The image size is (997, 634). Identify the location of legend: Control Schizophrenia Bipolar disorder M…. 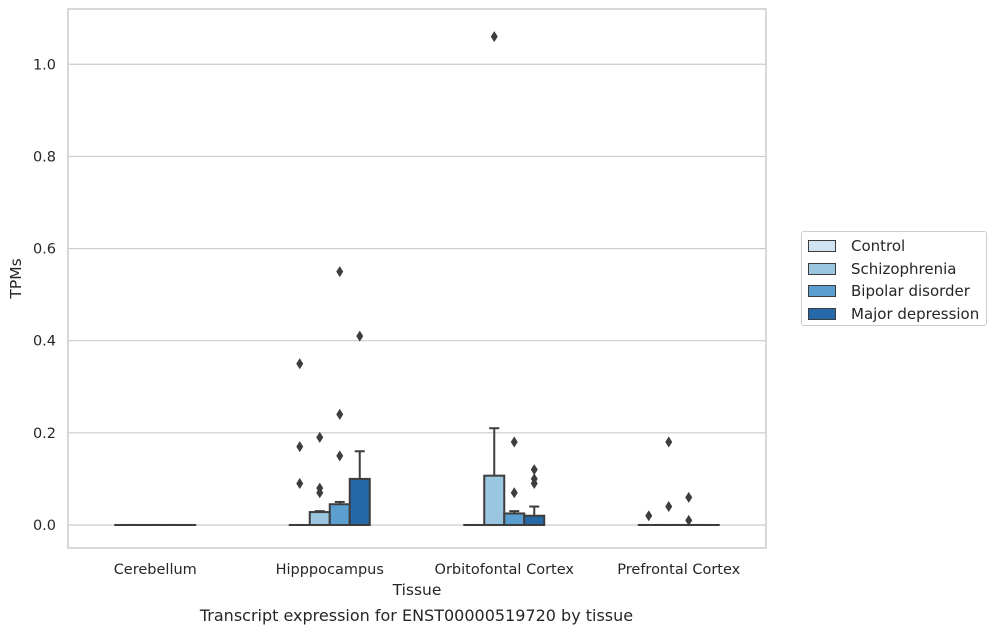
(894, 278).